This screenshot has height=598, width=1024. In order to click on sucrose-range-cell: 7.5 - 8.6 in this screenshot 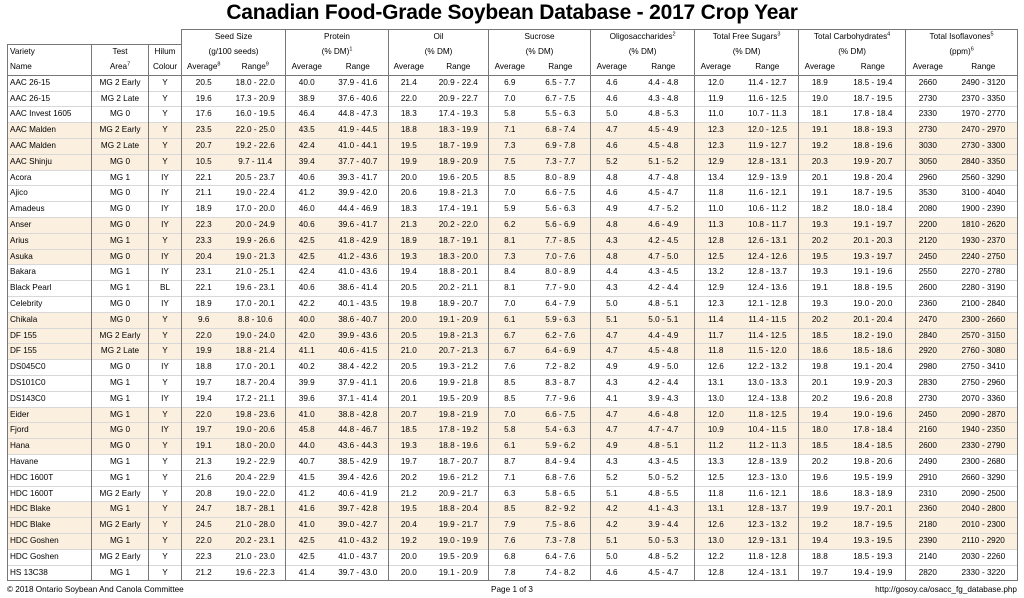, I will do `click(560, 525)`.